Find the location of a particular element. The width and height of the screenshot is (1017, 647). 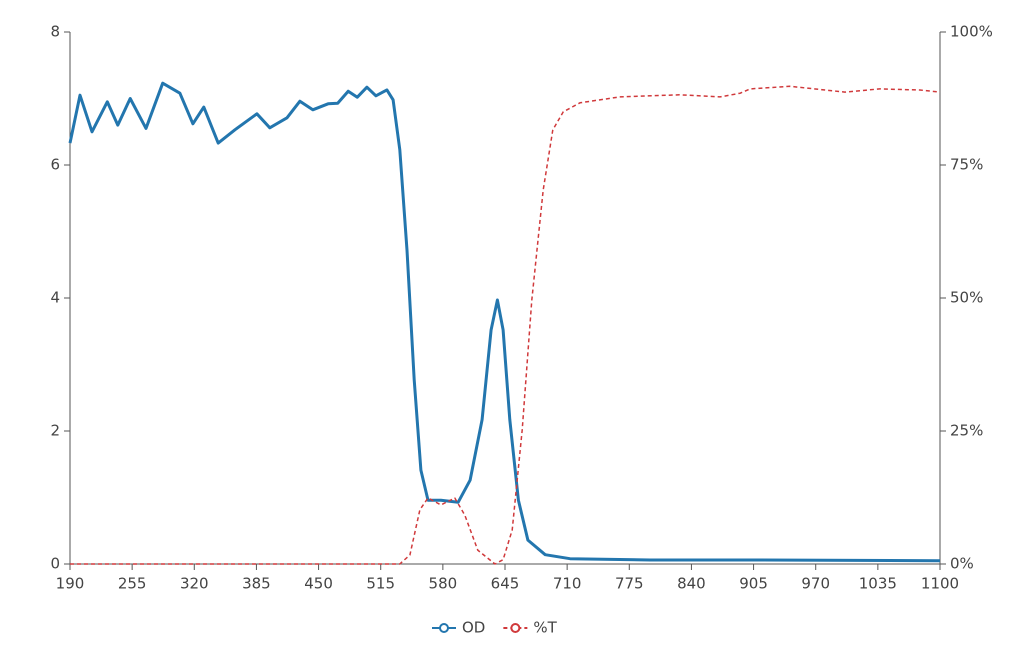

x-tick-label: 450 is located at coordinates (318, 584).